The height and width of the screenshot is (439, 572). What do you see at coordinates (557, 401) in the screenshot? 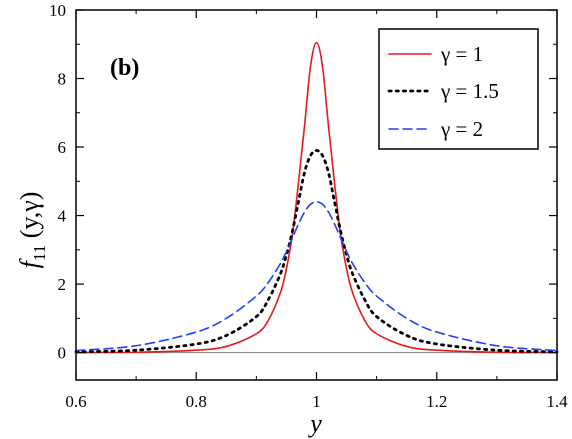
I see `x-tick-label: 1.4` at bounding box center [557, 401].